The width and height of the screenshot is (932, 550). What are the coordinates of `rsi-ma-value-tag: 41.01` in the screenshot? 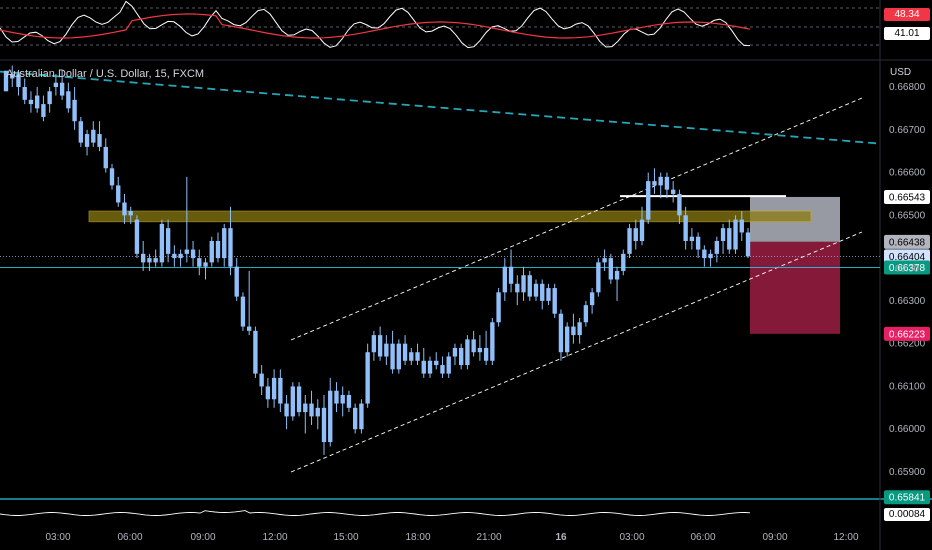 It's located at (907, 33).